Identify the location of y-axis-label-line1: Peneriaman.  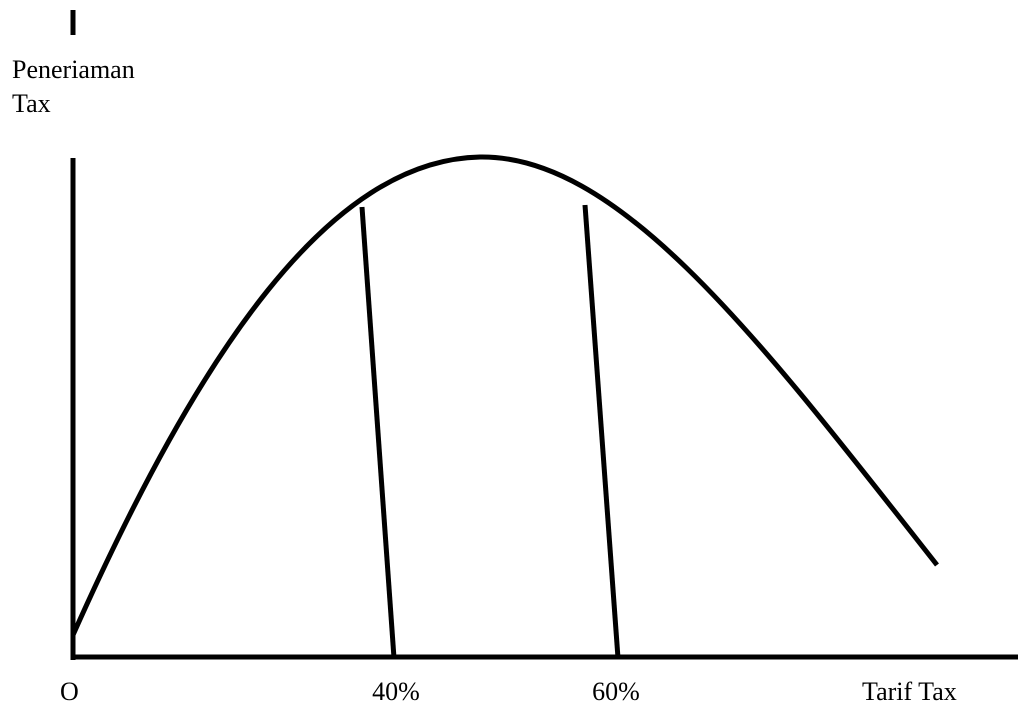
(73, 69).